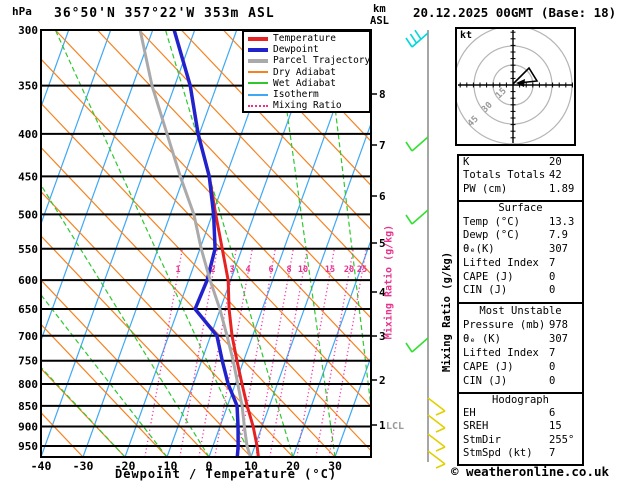 Image resolution: width=629 pixels, height=486 pixels. What do you see at coordinates (520, 208) in the screenshot?
I see `stats-section-title: Surface` at bounding box center [520, 208].